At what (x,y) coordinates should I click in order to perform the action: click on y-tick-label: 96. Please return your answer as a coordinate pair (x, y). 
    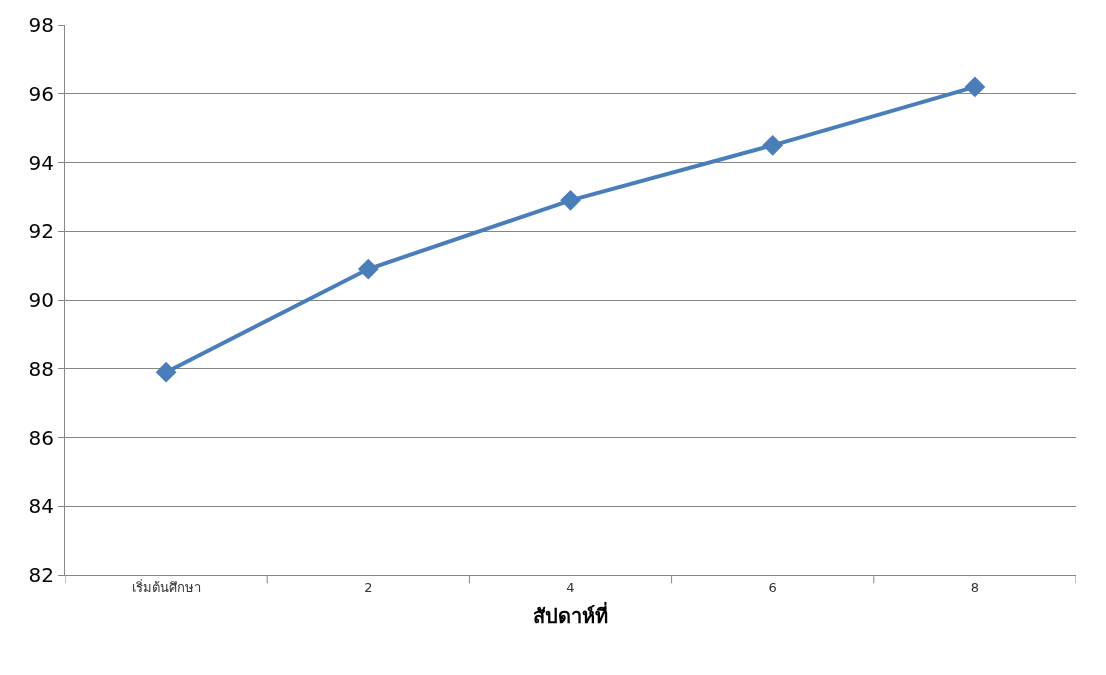
    Looking at the image, I should click on (41, 93).